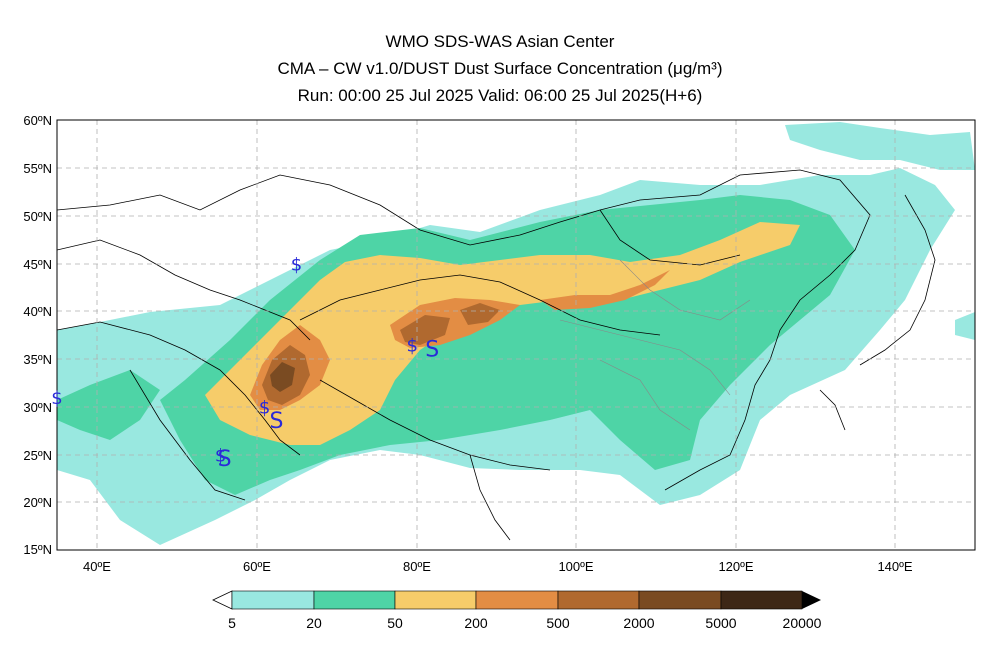  What do you see at coordinates (37, 264) in the screenshot?
I see `lat-tick-label: 45ºN` at bounding box center [37, 264].